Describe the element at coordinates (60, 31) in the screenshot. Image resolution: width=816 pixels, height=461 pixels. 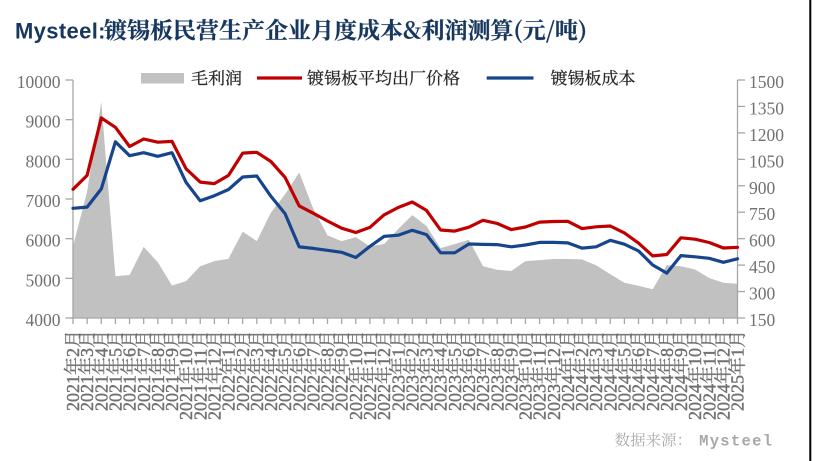
I see `svg-text: Mysteel:` at that location.